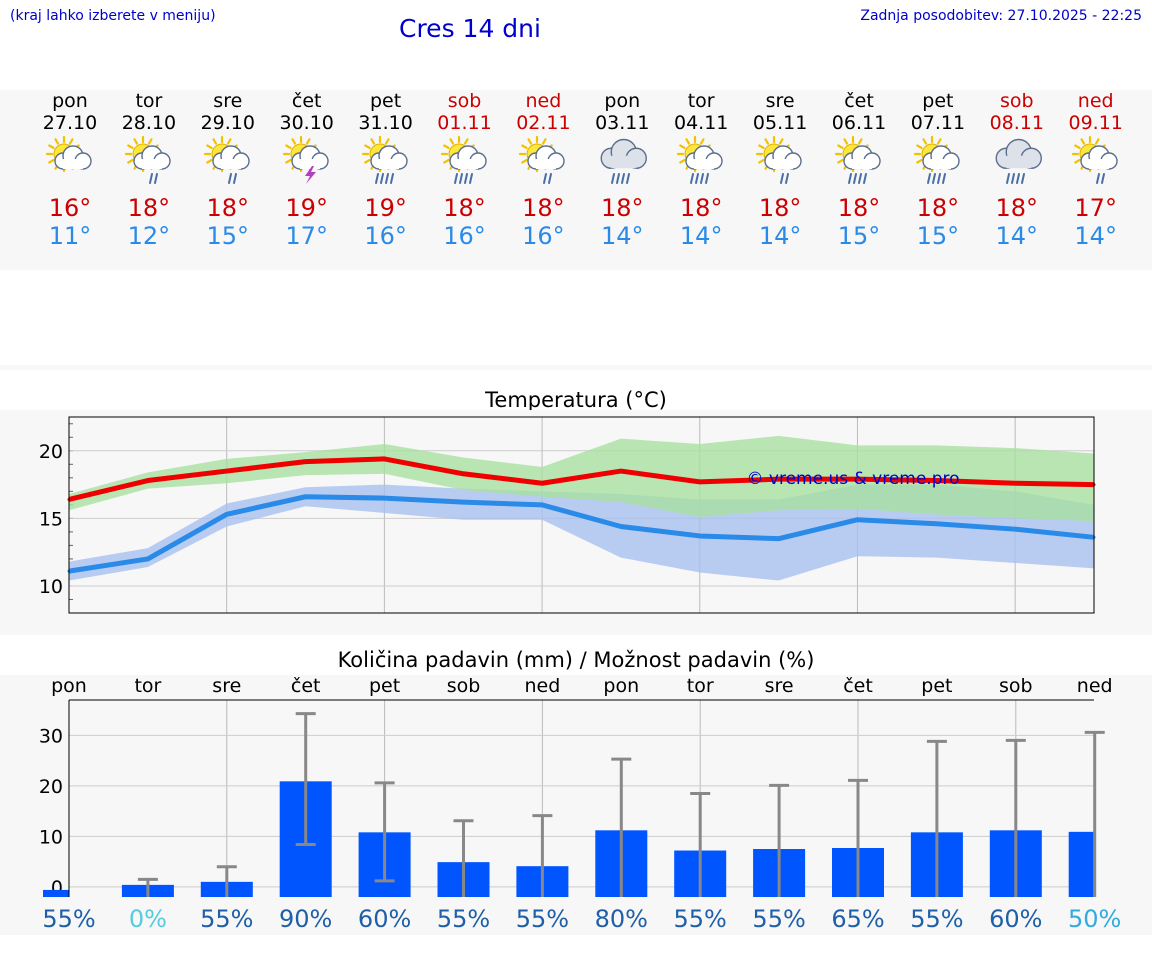 This screenshot has height=975, width=1152. Describe the element at coordinates (228, 170) in the screenshot. I see `forecast-day: sre 29.10 18° 15°` at that location.